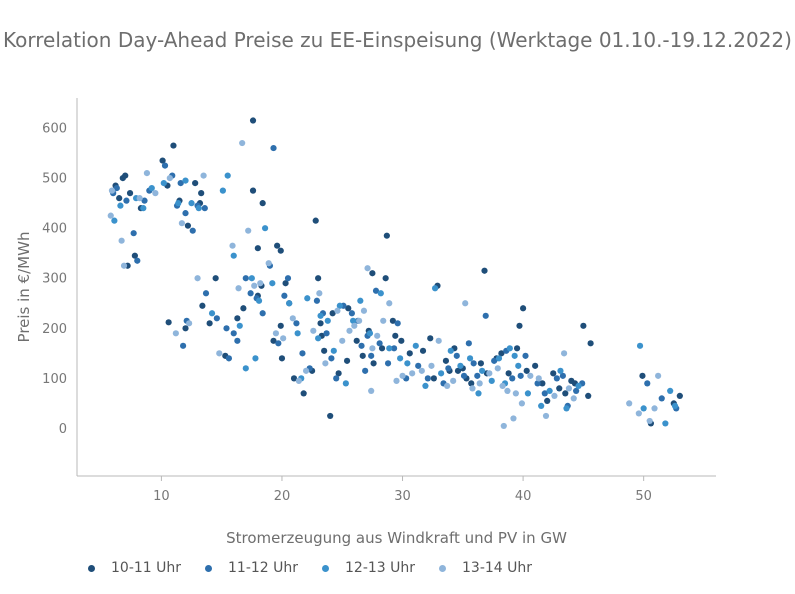 This screenshot has width=795, height=594. I want to click on legend-item: 10-11 Uhr, so click(146, 568).